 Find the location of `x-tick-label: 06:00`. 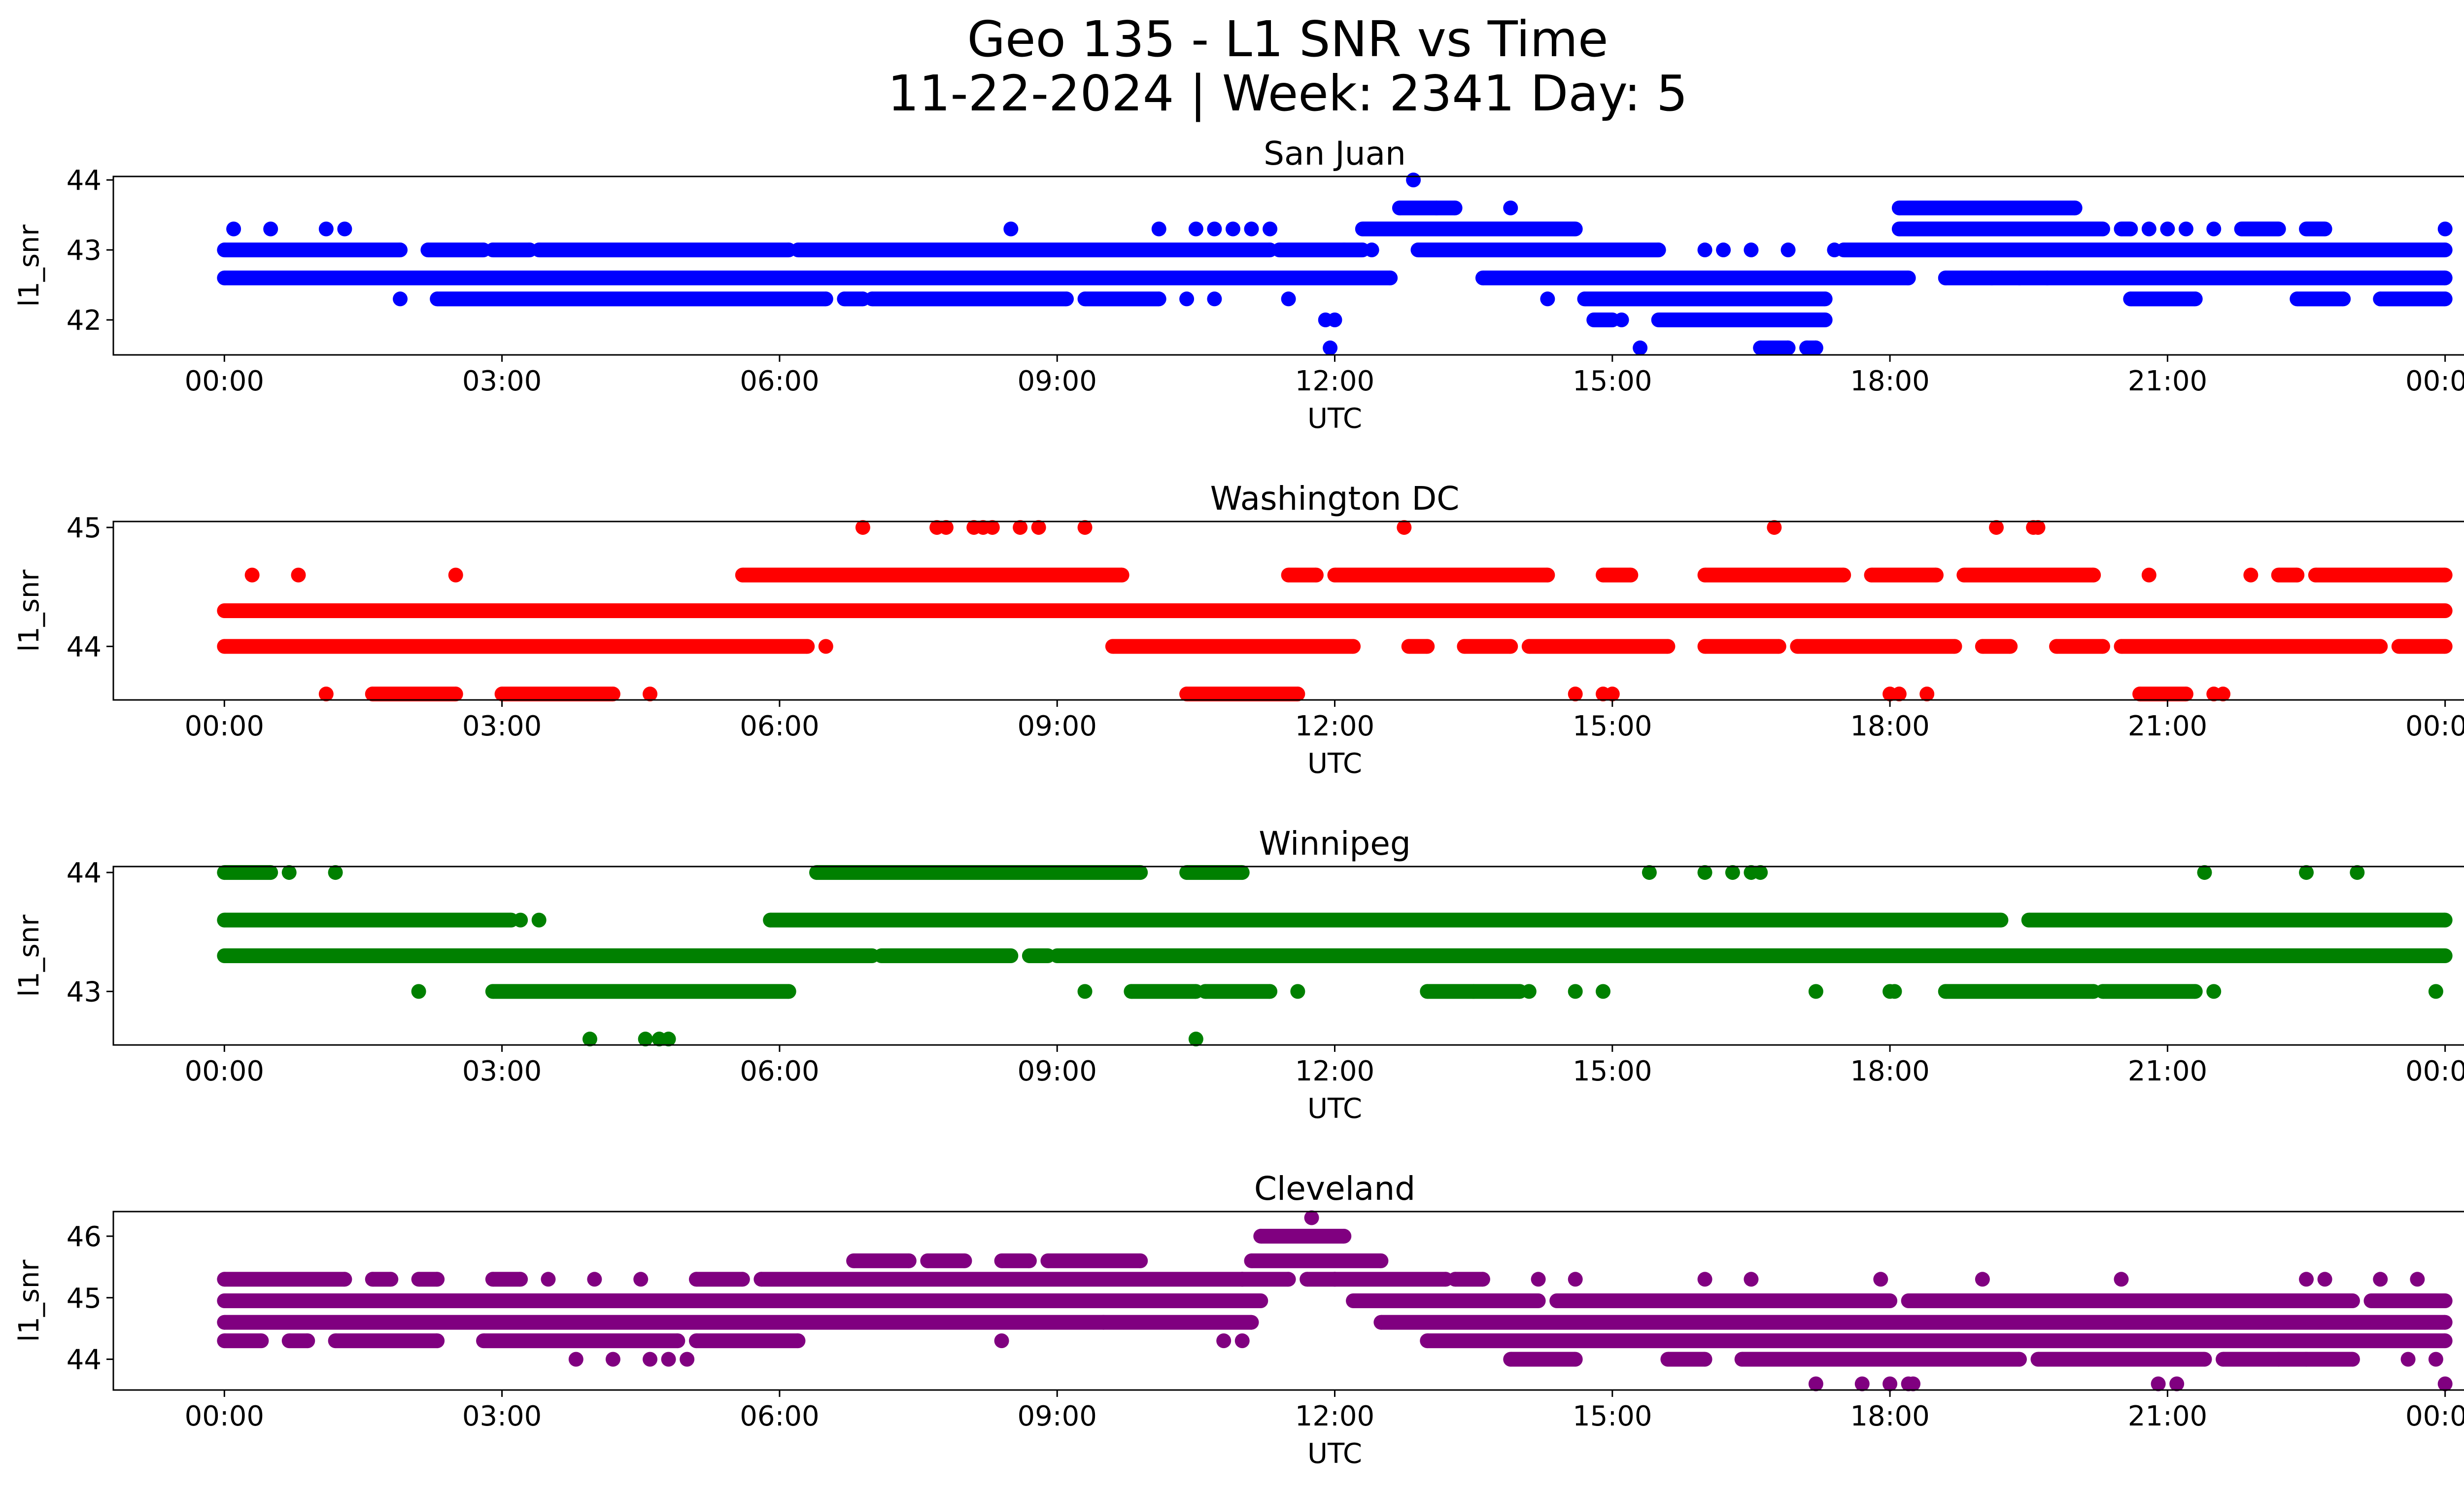

x-tick-label: 06:00 is located at coordinates (779, 1416).